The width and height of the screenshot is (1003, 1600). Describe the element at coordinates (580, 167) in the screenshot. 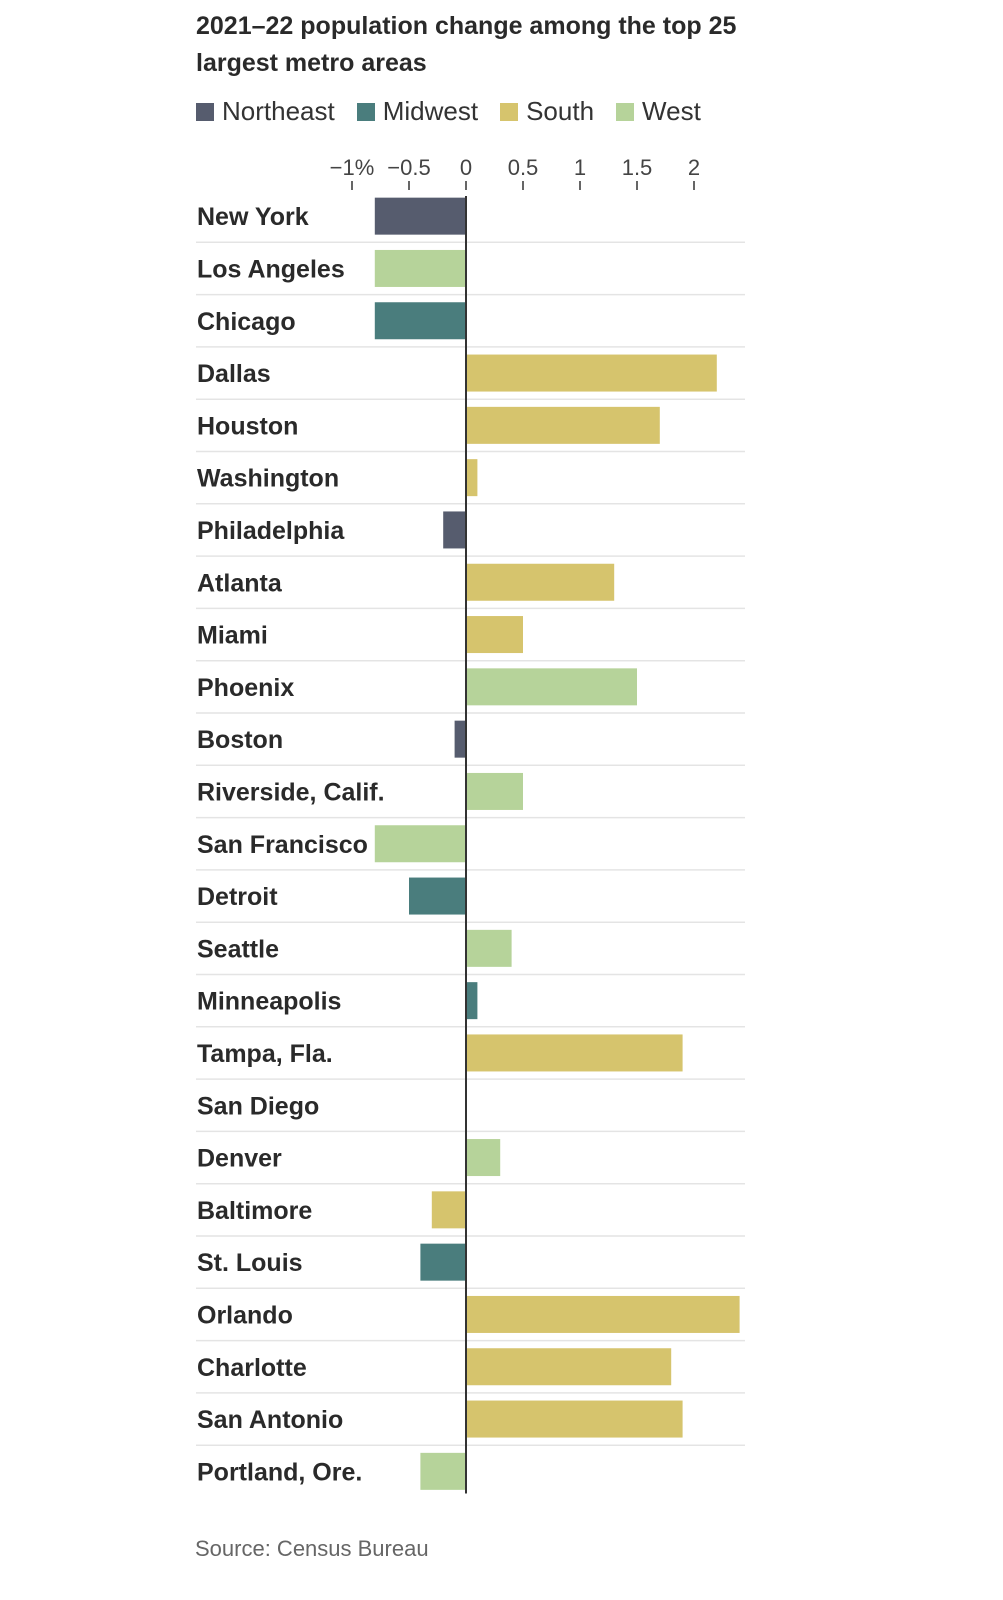

I see `x-tick-label: 1` at that location.